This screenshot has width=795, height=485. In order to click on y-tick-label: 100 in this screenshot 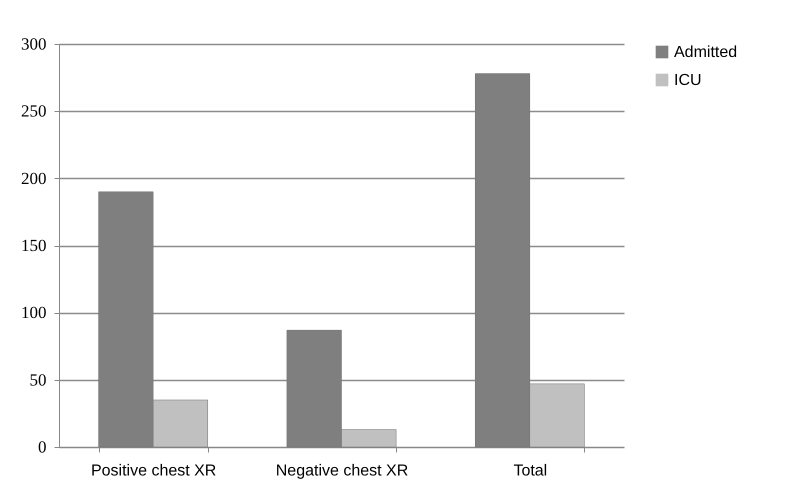, I will do `click(33, 312)`.